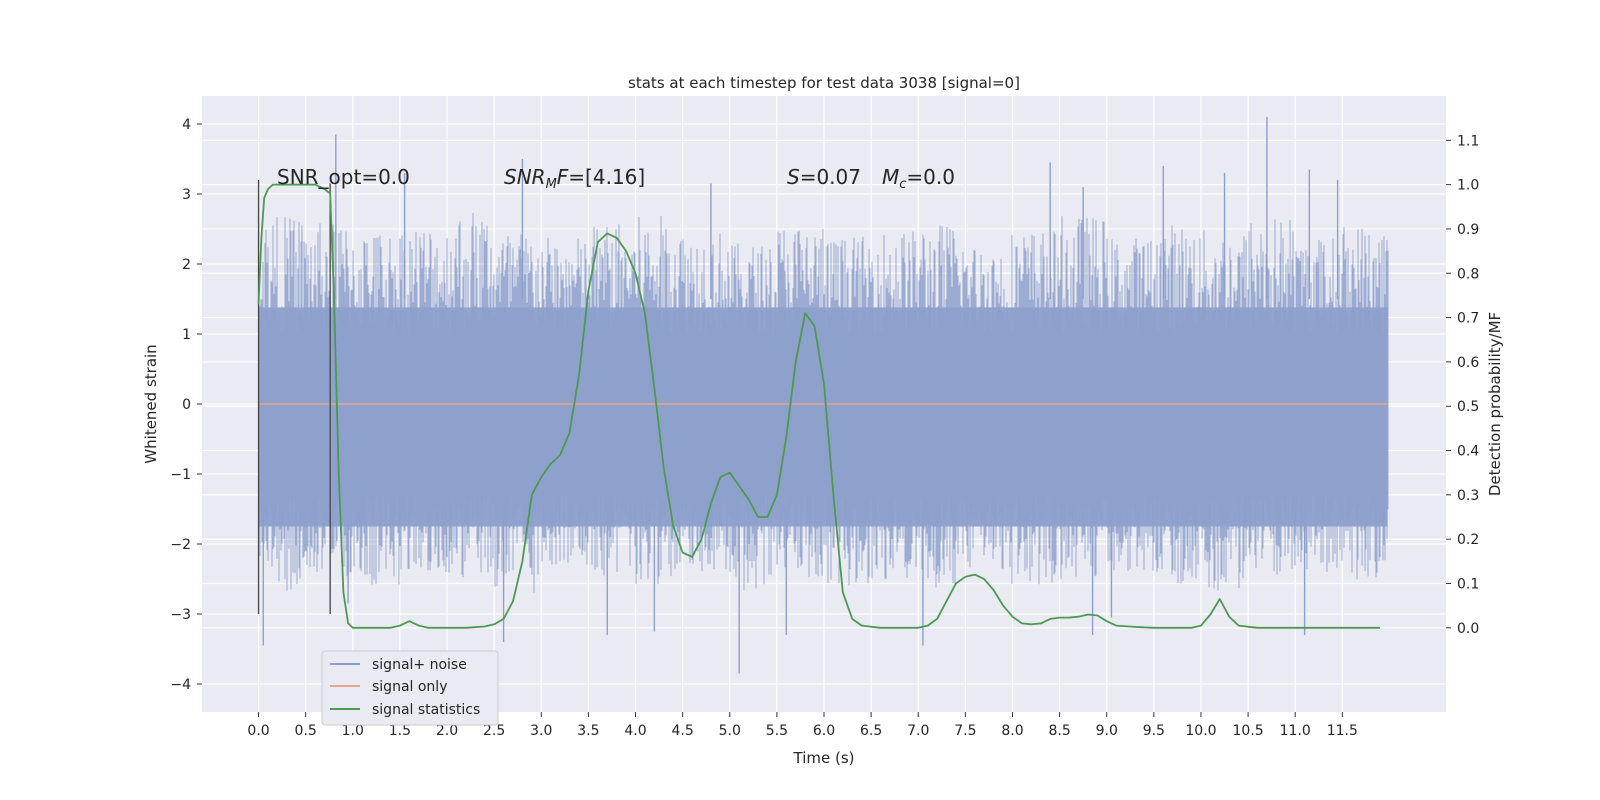  I want to click on y-tick-label: −1, so click(180, 475).